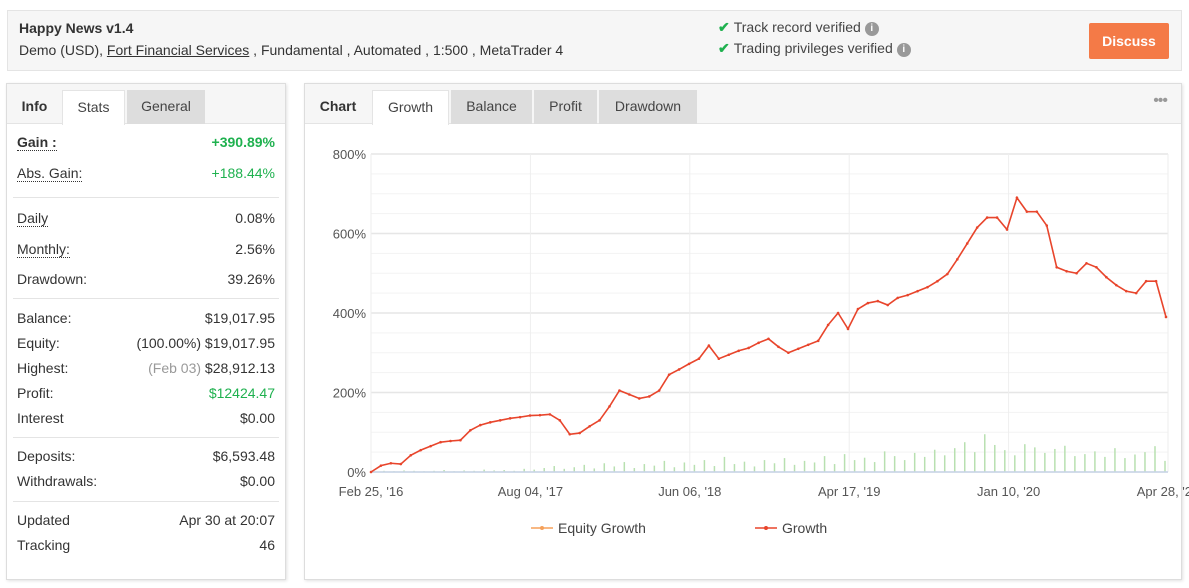 This screenshot has height=588, width=1189. I want to click on gain-label: Gain :, so click(37, 142).